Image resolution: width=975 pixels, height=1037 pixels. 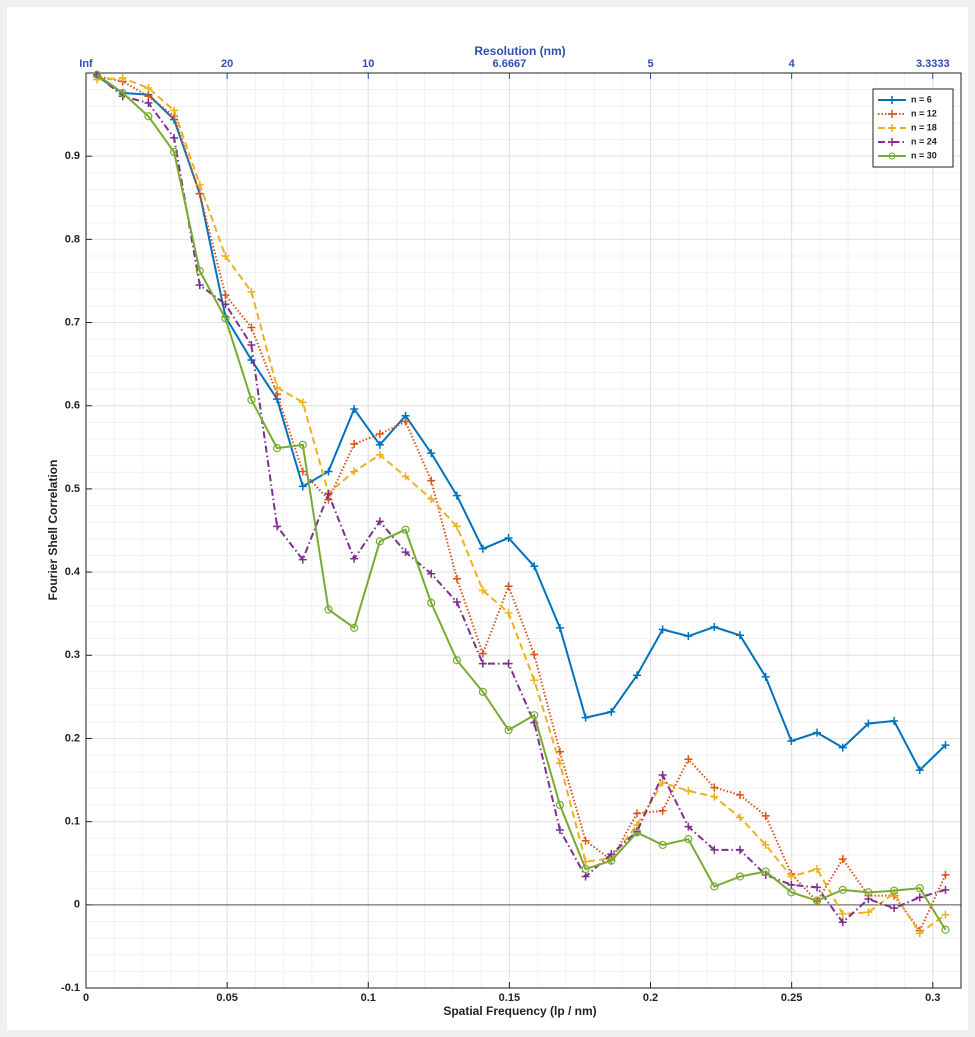 What do you see at coordinates (913, 128) in the screenshot?
I see `legend-box` at bounding box center [913, 128].